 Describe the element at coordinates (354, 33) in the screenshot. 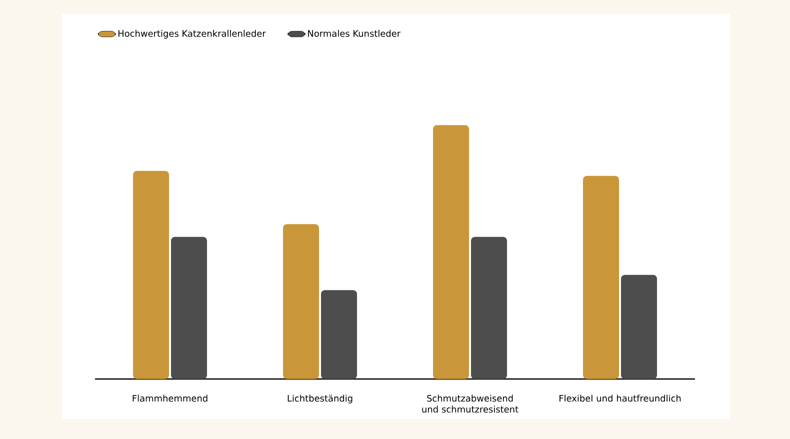

I see `legend-label: Normales Kunstleder` at that location.